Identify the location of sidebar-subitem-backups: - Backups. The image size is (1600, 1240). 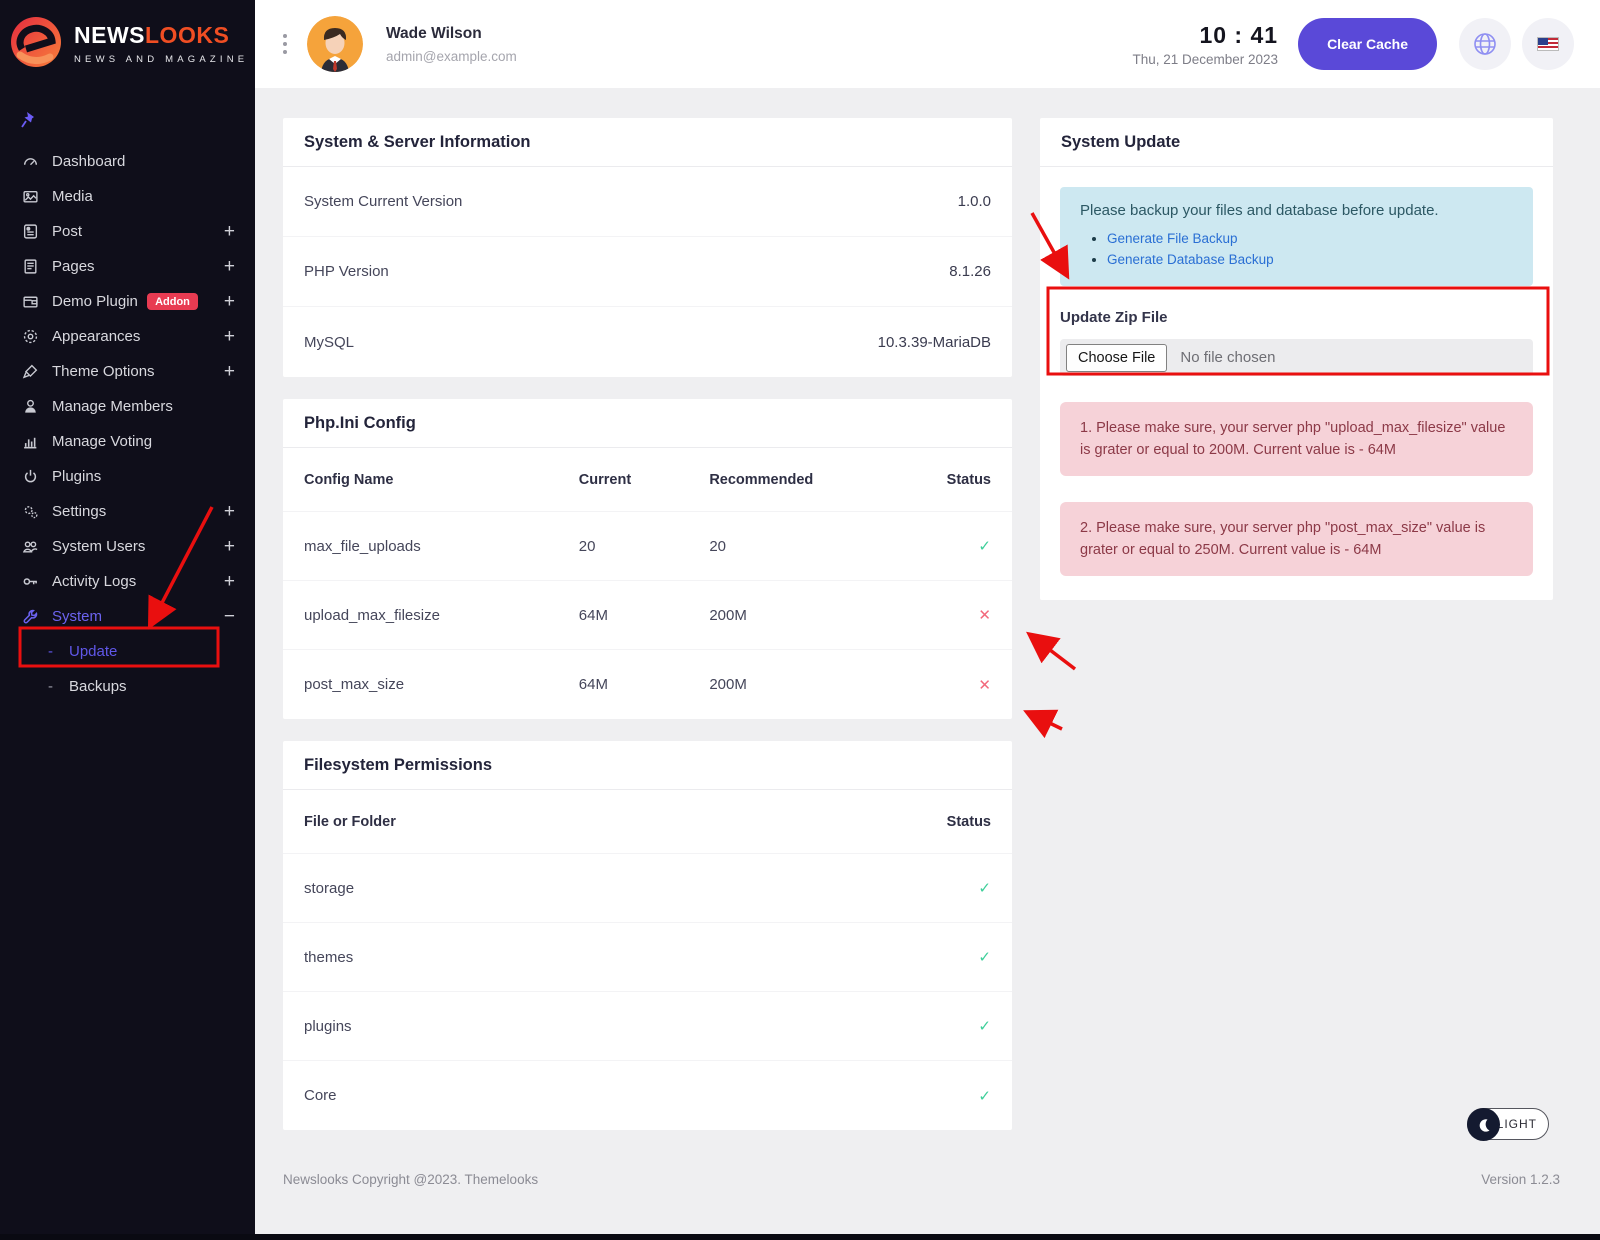
(127, 686).